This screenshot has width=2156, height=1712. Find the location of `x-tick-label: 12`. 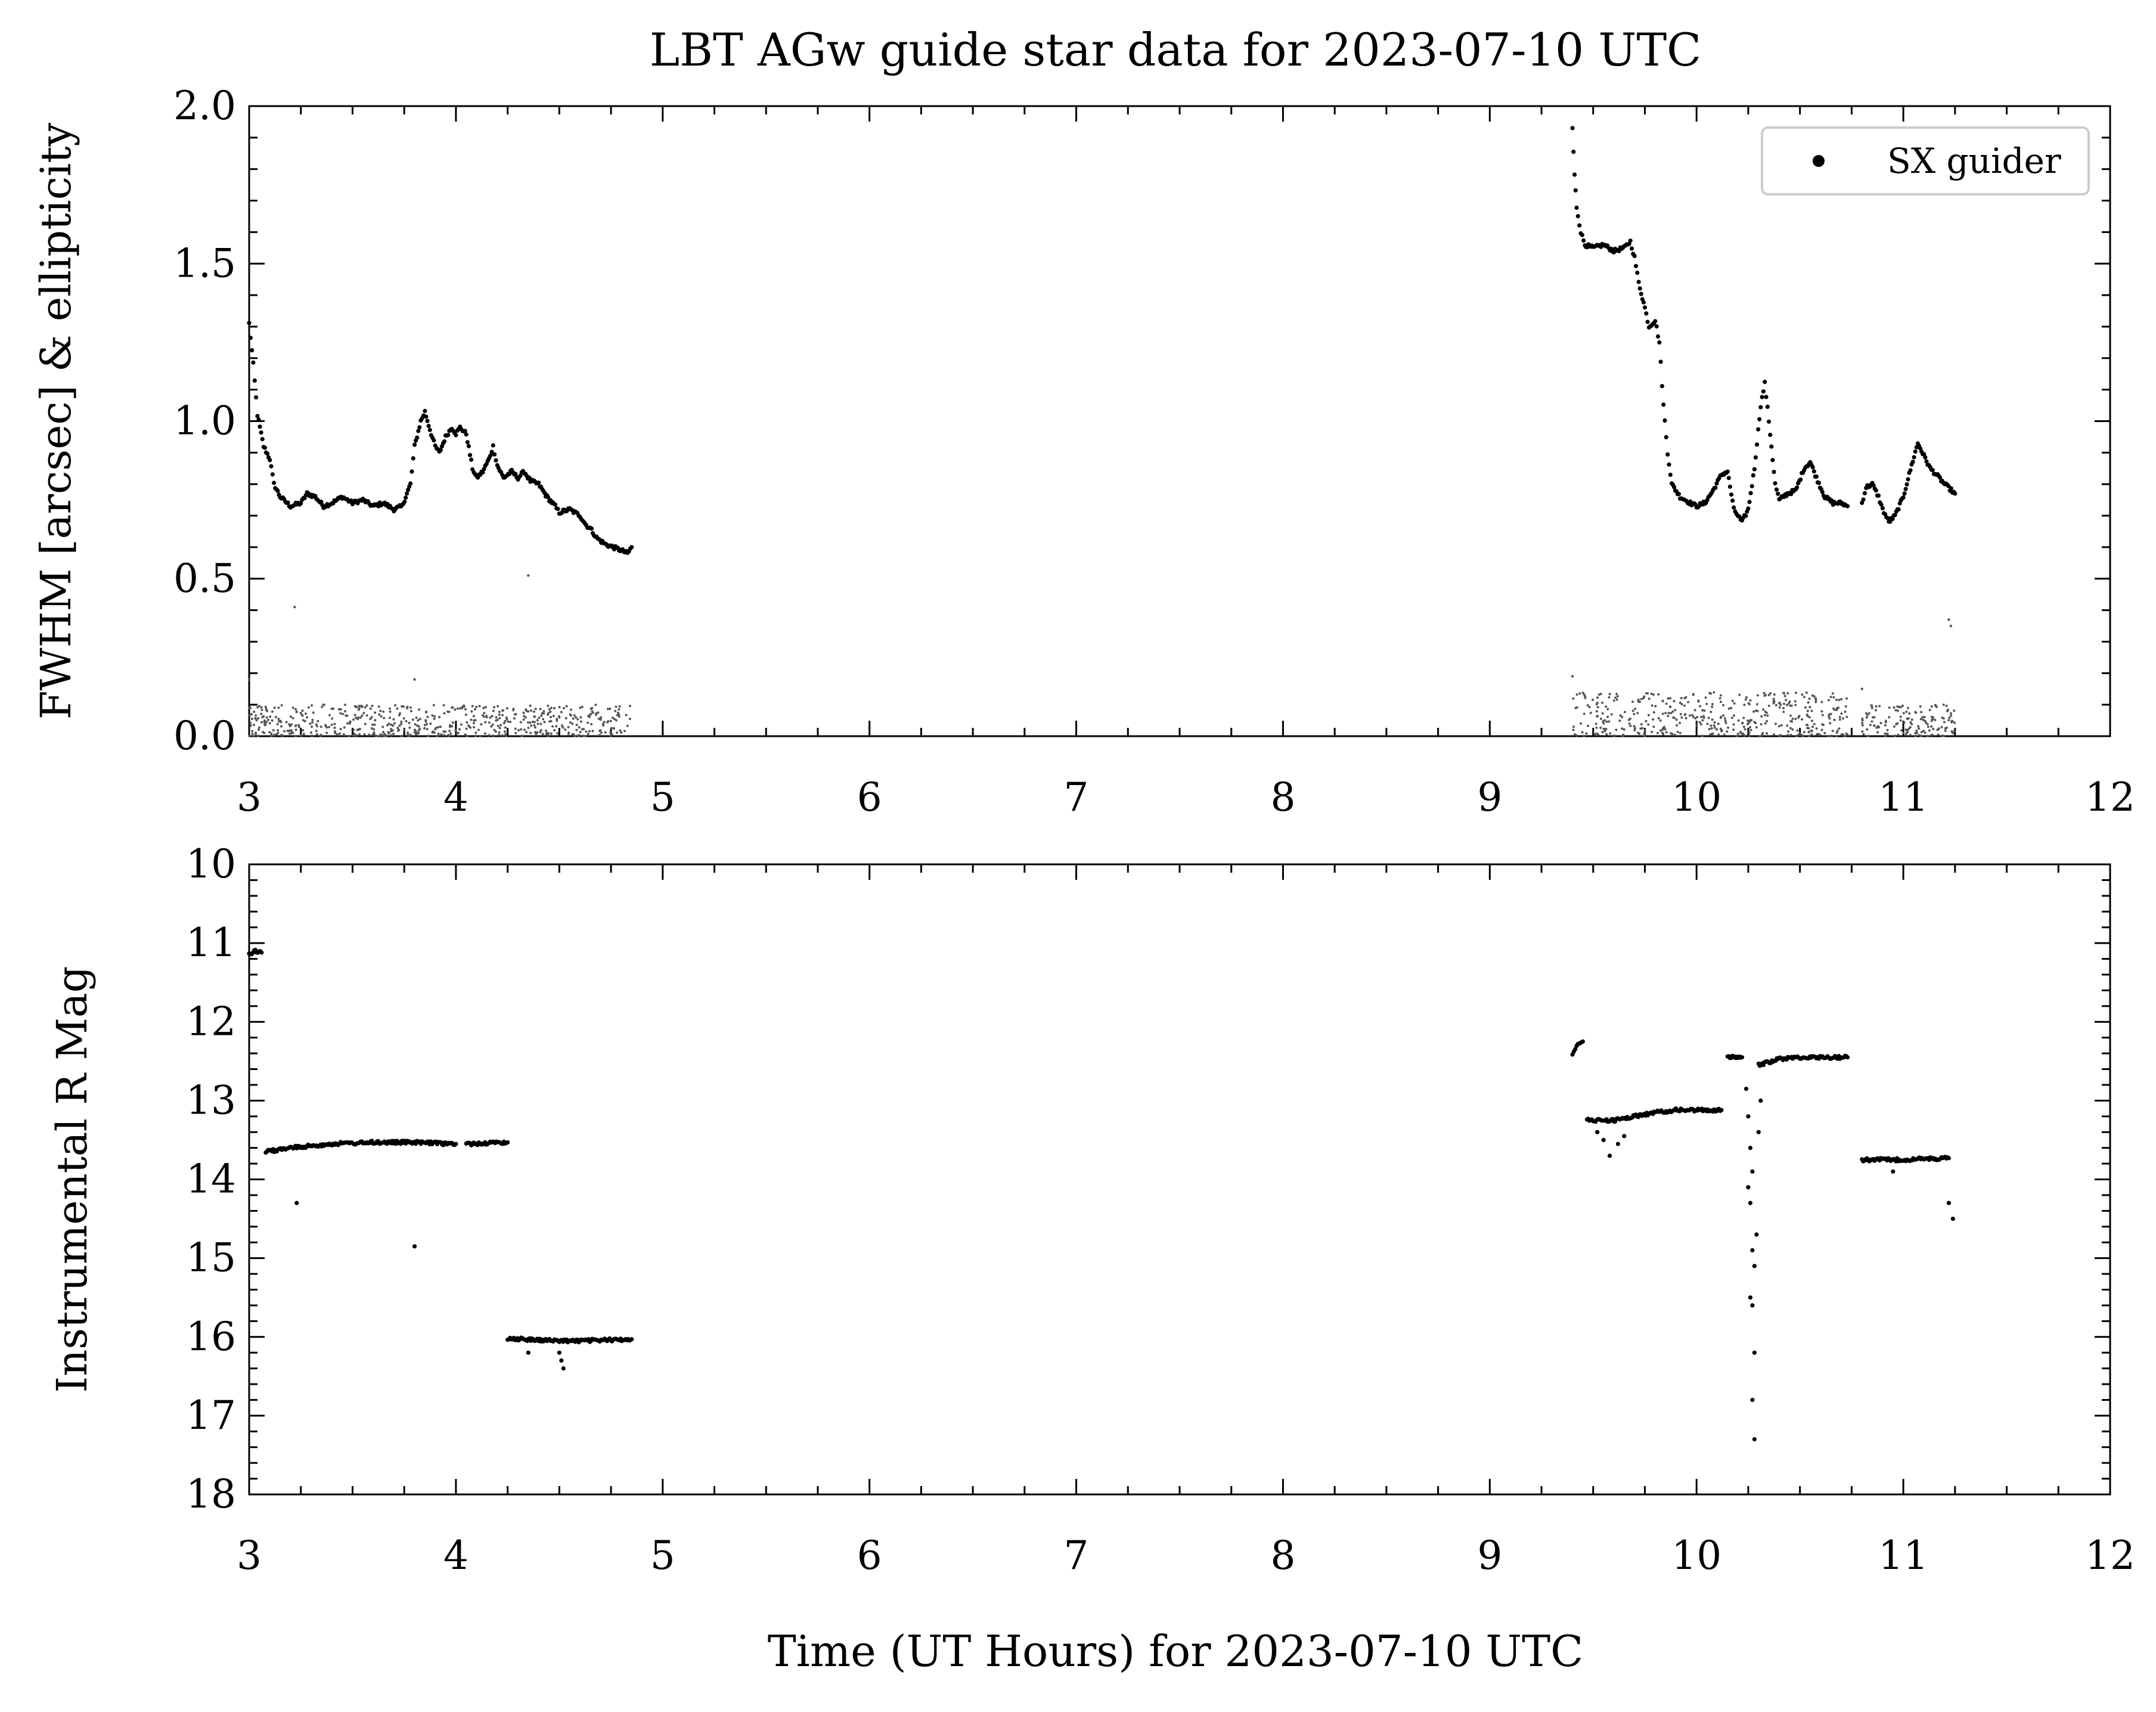

x-tick-label: 12 is located at coordinates (2110, 797).